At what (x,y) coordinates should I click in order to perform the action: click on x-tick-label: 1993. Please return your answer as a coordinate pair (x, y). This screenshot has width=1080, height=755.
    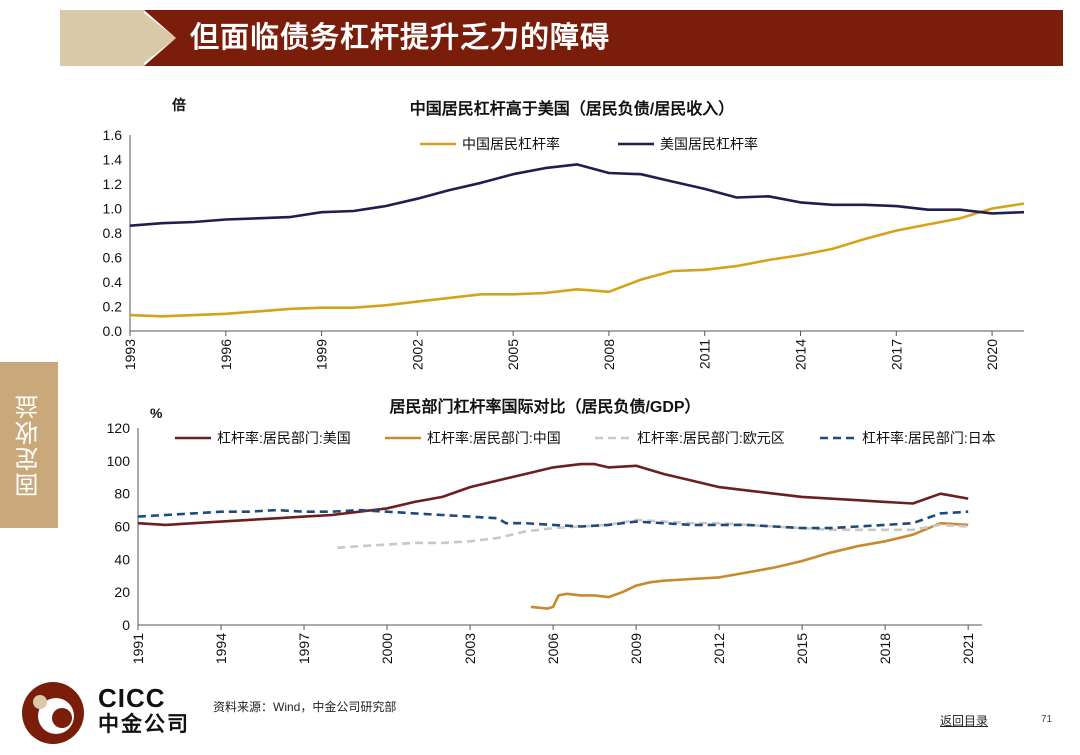
    Looking at the image, I should click on (130, 354).